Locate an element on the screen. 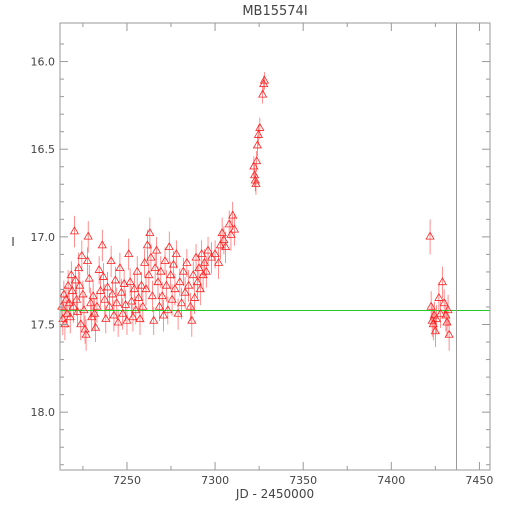  y-axis-label: I is located at coordinates (13, 242).